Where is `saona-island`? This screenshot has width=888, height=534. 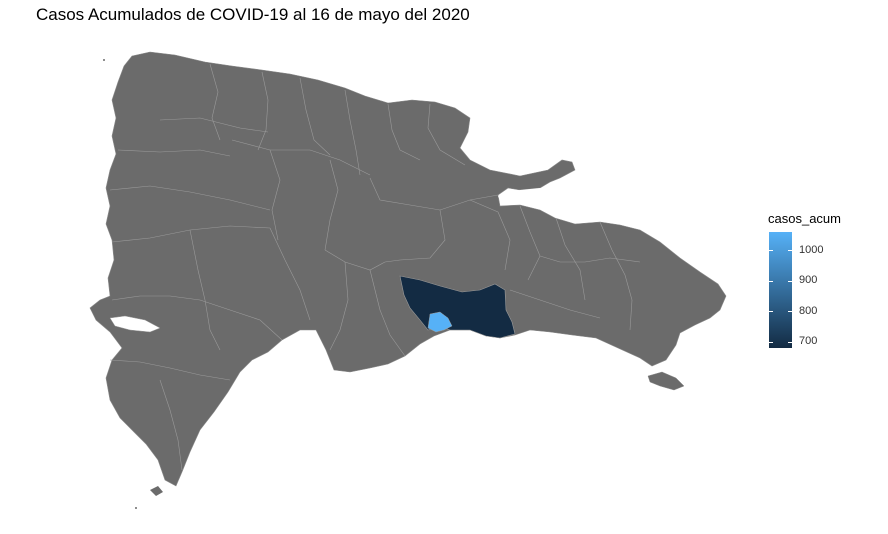 saona-island is located at coordinates (666, 381).